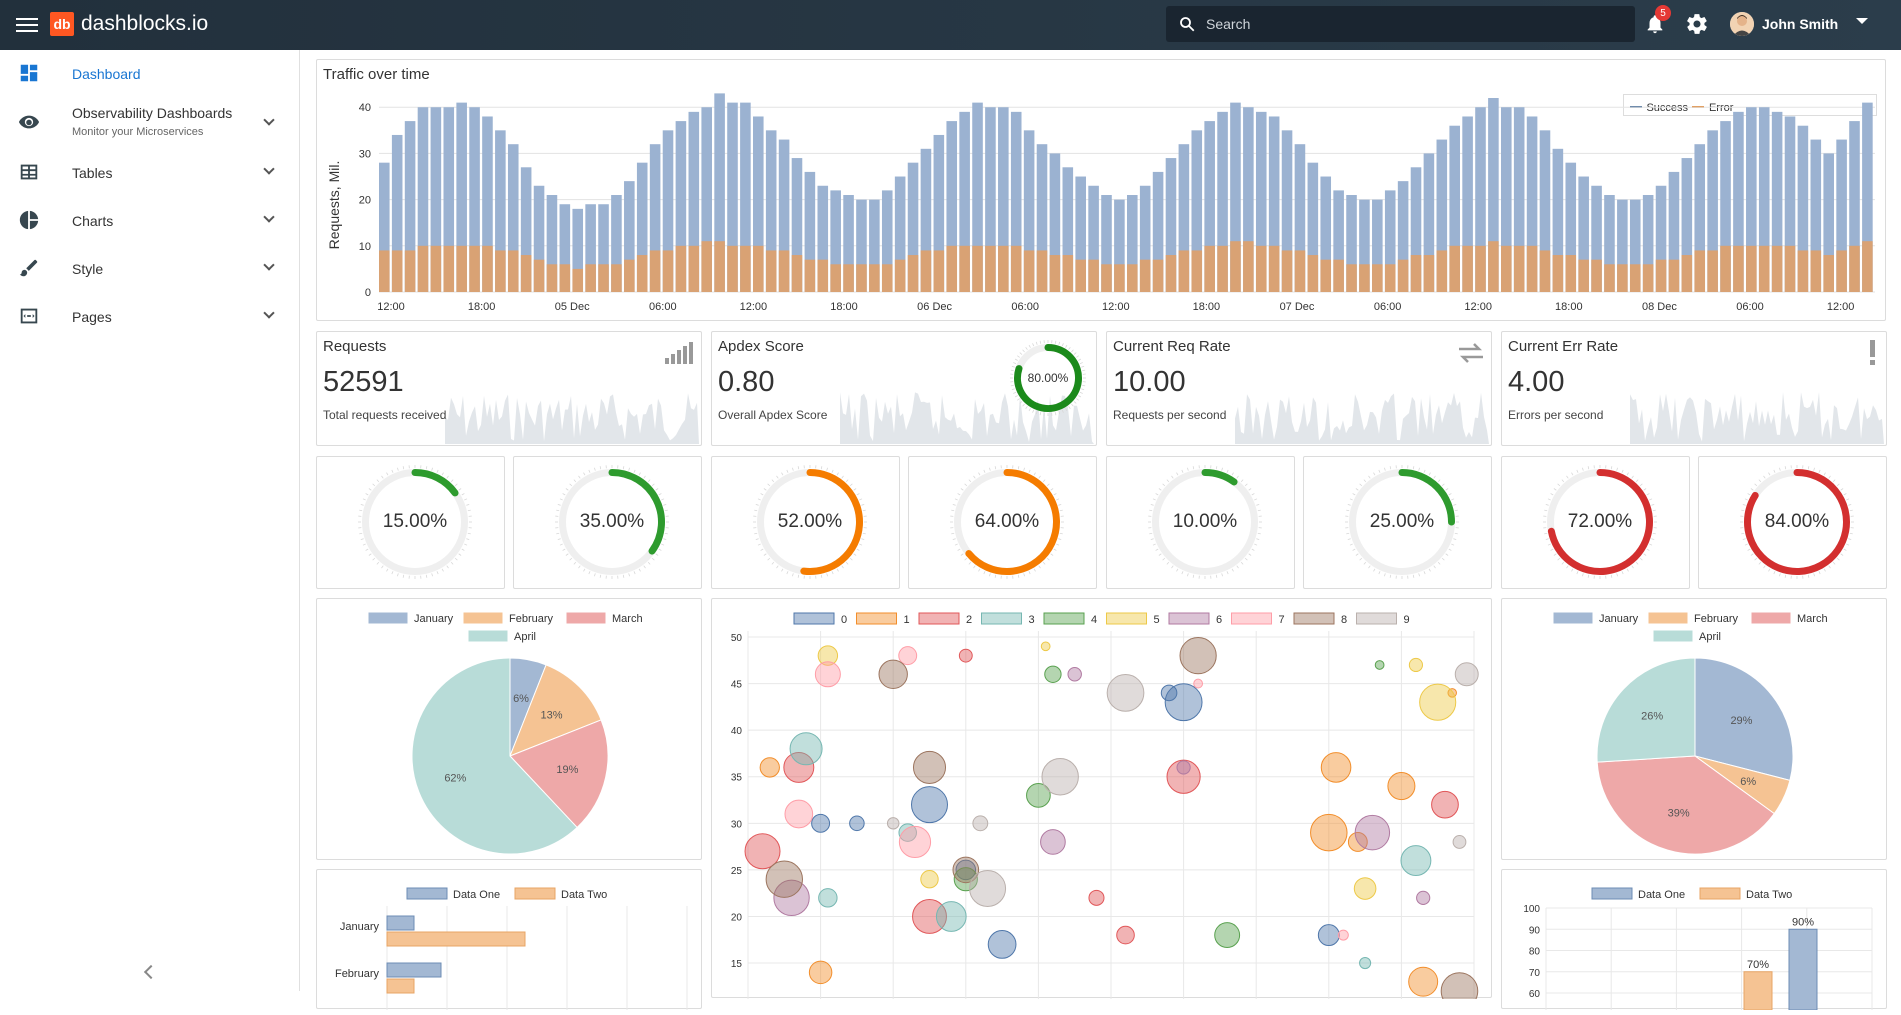  What do you see at coordinates (1697, 24) in the screenshot?
I see `settings-gear-icon` at bounding box center [1697, 24].